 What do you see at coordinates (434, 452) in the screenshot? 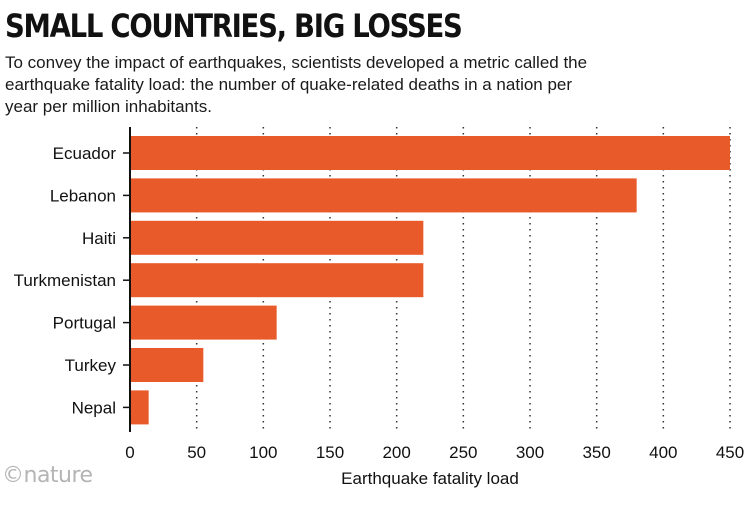
I see `x-tick-labels: 0 50 100 150 200 250 300 350 400 450` at bounding box center [434, 452].